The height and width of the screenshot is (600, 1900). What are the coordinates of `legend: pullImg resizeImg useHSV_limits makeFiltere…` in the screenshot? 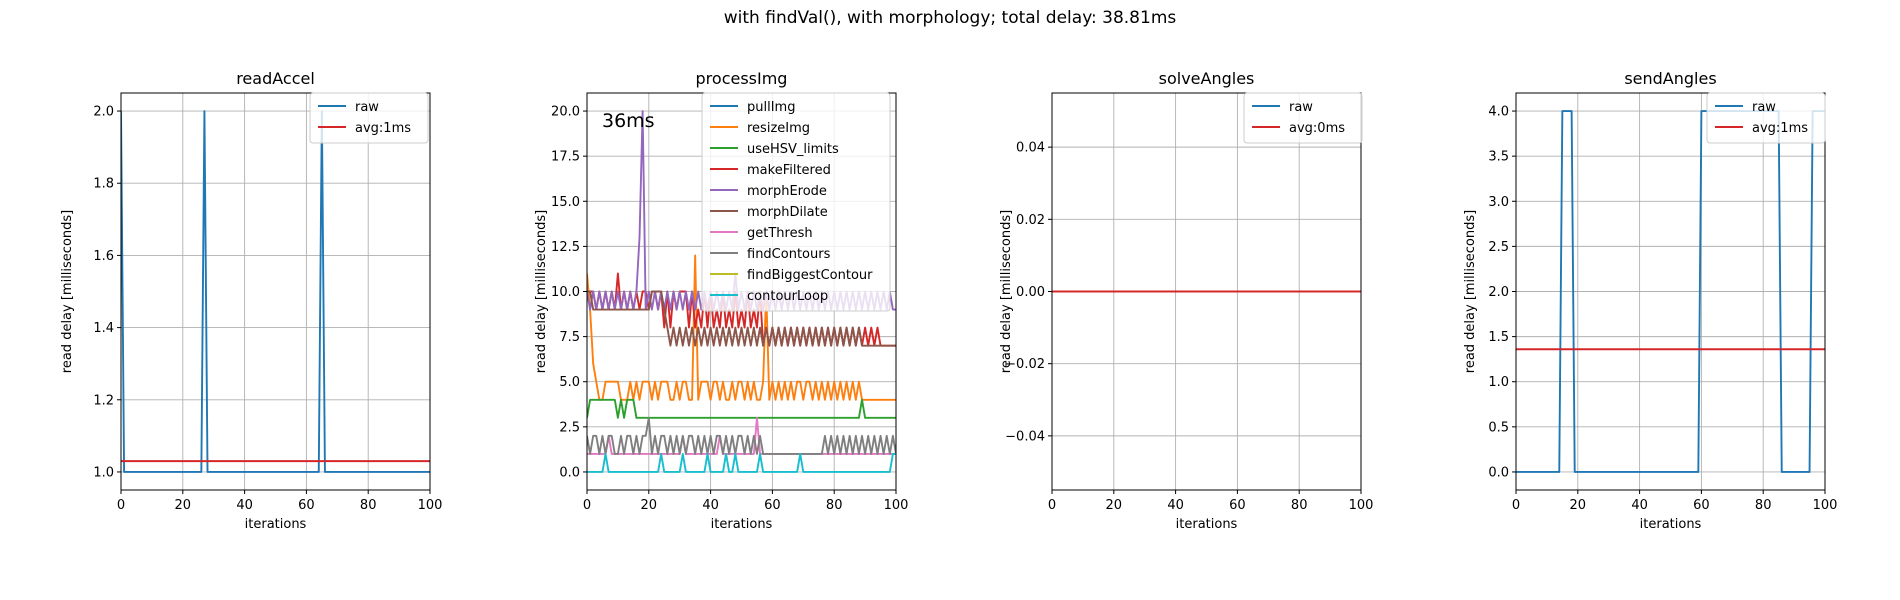 It's located at (796, 202).